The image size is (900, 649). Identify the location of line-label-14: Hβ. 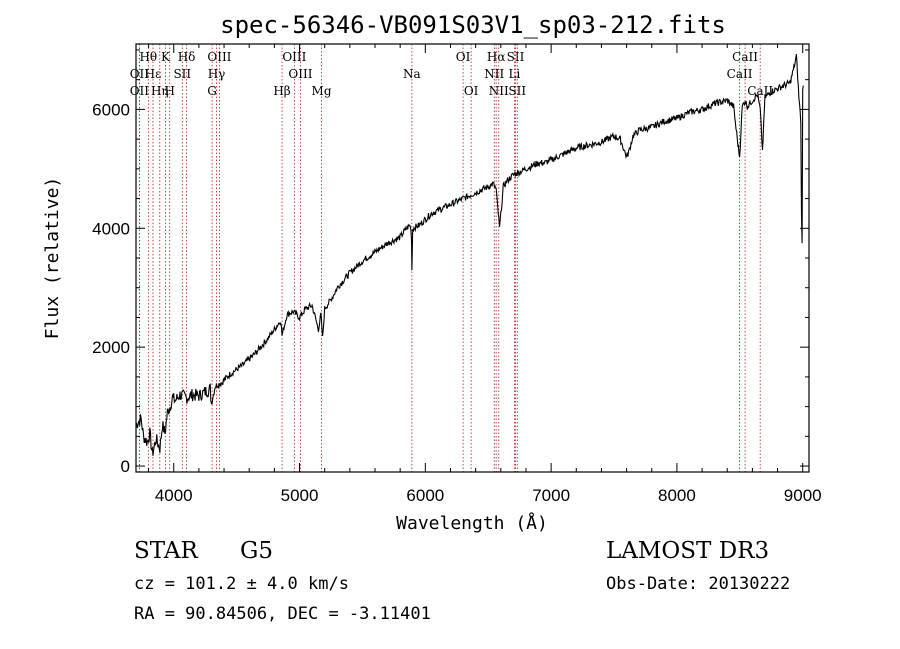
(281, 91).